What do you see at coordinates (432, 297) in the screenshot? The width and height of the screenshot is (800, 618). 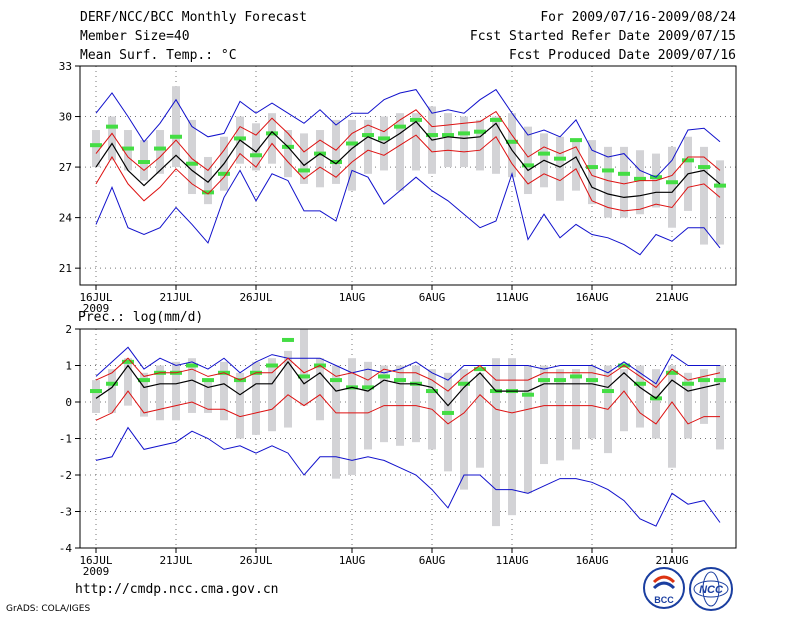 I see `x-tick-label: 6AUG` at bounding box center [432, 297].